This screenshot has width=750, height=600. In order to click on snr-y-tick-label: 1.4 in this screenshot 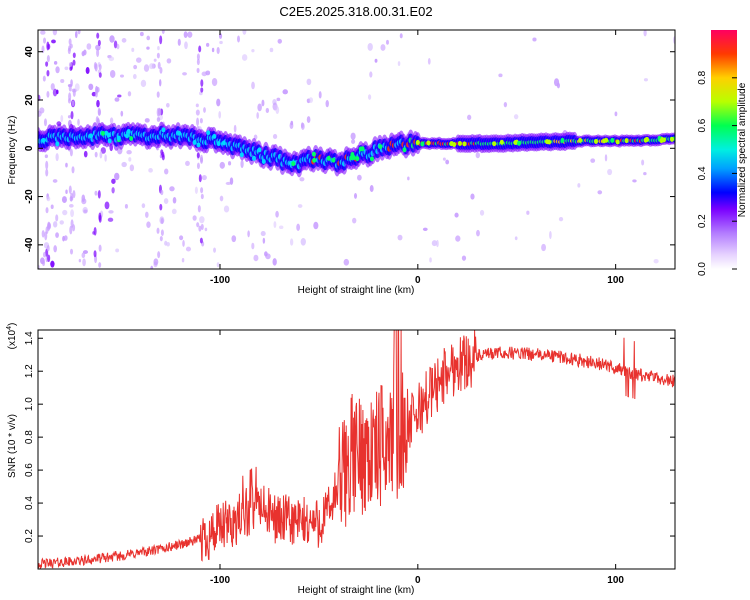, I will do `click(29, 338)`.